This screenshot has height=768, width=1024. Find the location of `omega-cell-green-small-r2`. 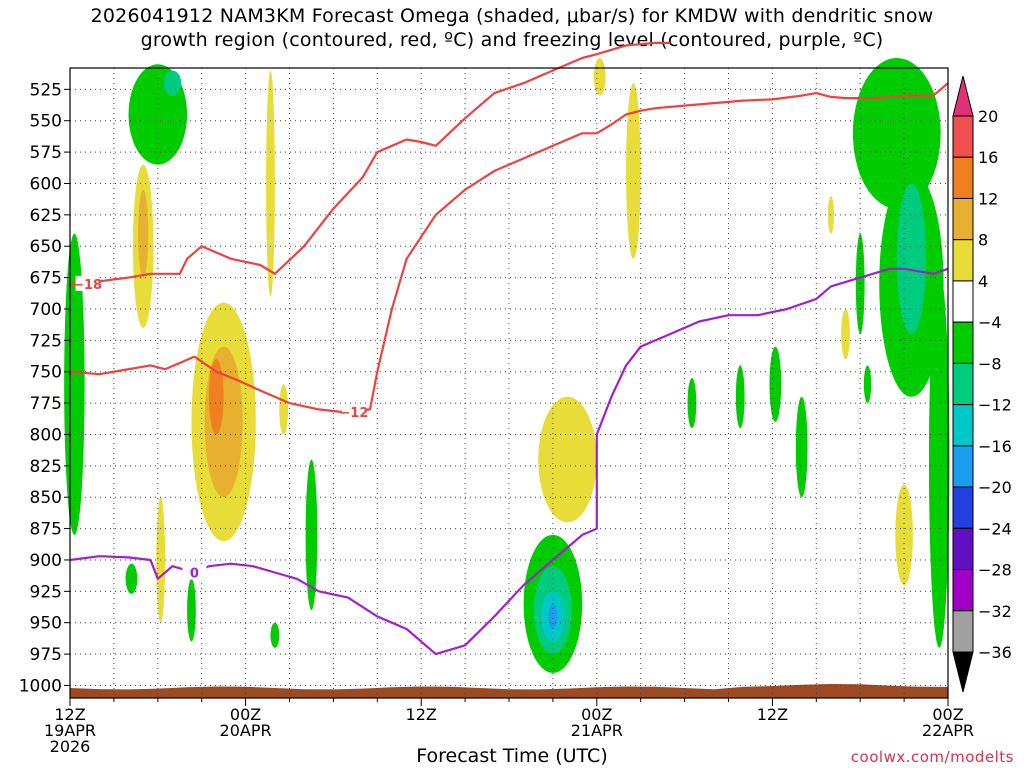

omega-cell-green-small-r2 is located at coordinates (740, 397).